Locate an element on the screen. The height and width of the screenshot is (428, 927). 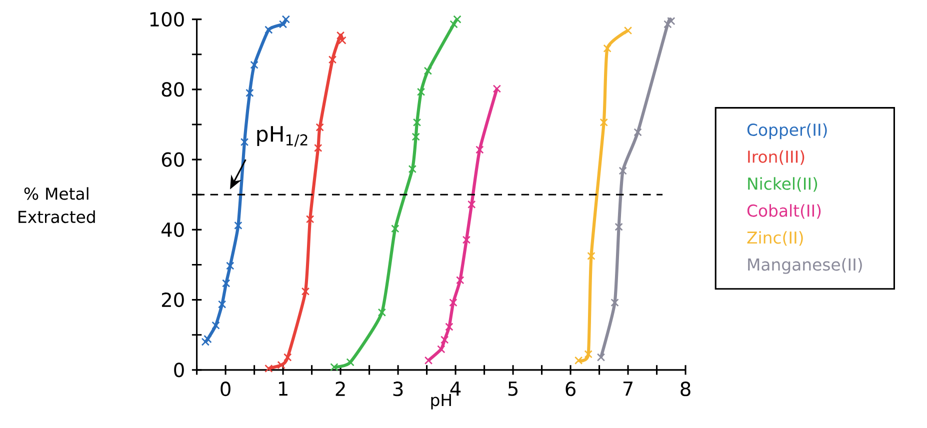
text: Zinc(II) is located at coordinates (775, 238).